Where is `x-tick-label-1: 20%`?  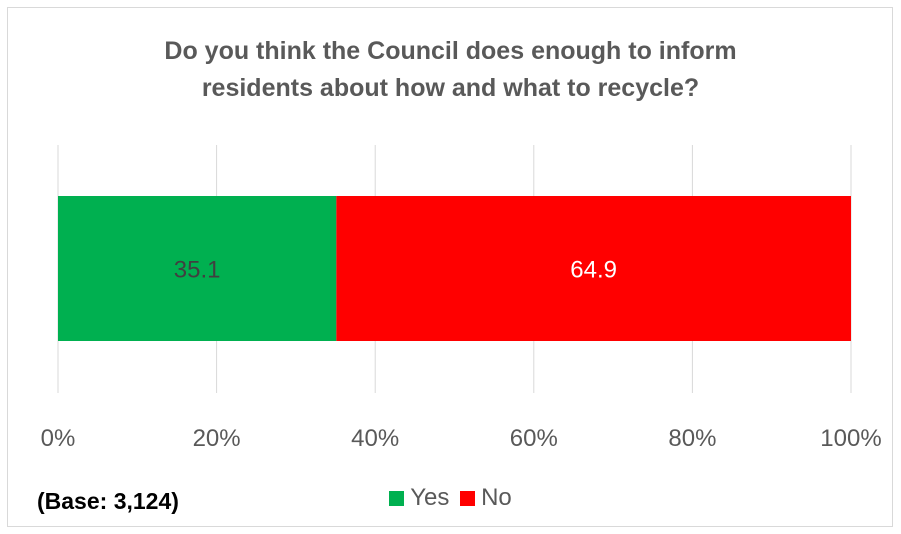 x-tick-label-1: 20% is located at coordinates (217, 438).